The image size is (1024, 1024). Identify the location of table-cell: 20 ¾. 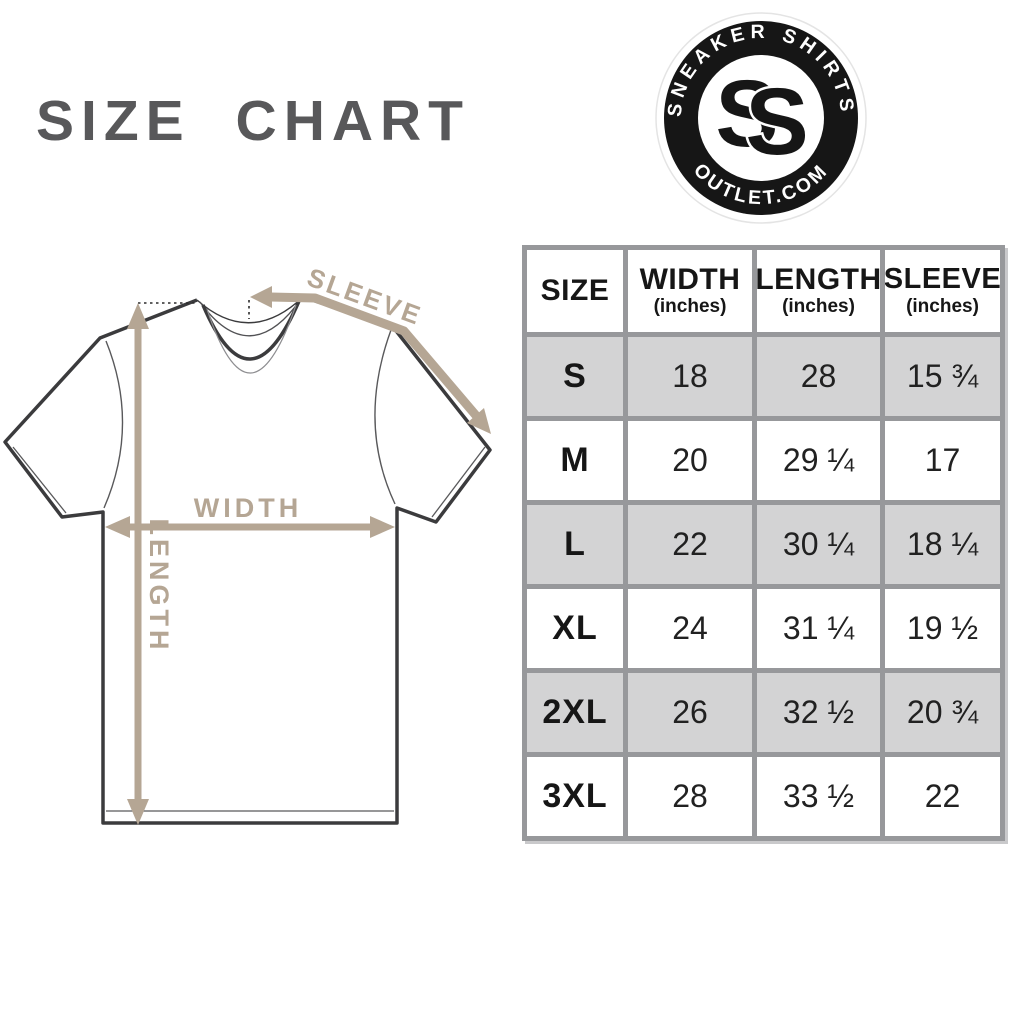
(942, 712).